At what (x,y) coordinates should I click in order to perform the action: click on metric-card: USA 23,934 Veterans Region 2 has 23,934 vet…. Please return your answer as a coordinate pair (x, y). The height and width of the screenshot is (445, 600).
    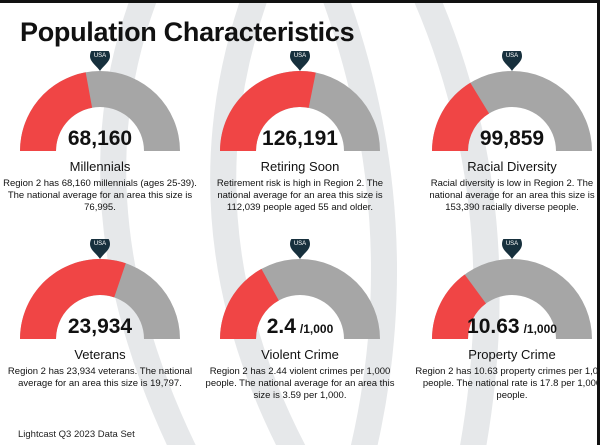
    Looking at the image, I should click on (100, 314).